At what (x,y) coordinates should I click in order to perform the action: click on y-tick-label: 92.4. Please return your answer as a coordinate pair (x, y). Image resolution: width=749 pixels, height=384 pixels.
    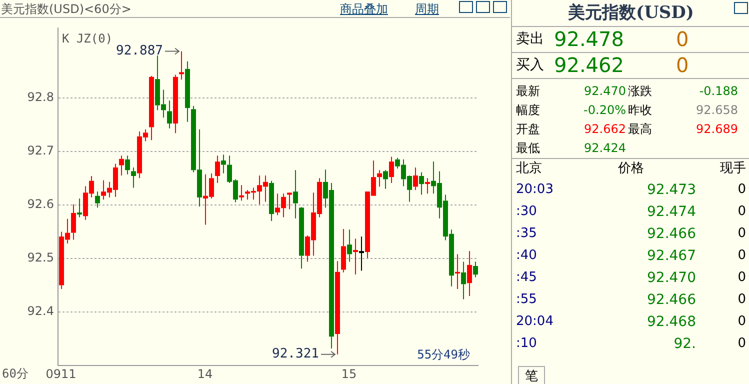
    Looking at the image, I should click on (40, 311).